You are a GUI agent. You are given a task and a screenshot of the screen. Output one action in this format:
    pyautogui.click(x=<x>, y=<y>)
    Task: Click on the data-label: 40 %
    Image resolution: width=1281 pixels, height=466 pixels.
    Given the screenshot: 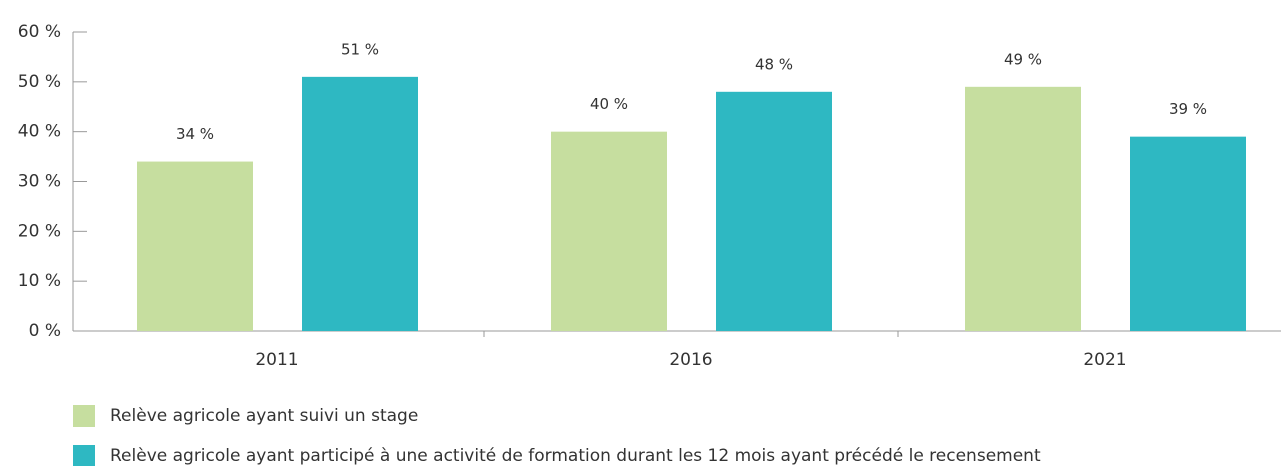 What is the action you would take?
    pyautogui.click(x=609, y=104)
    